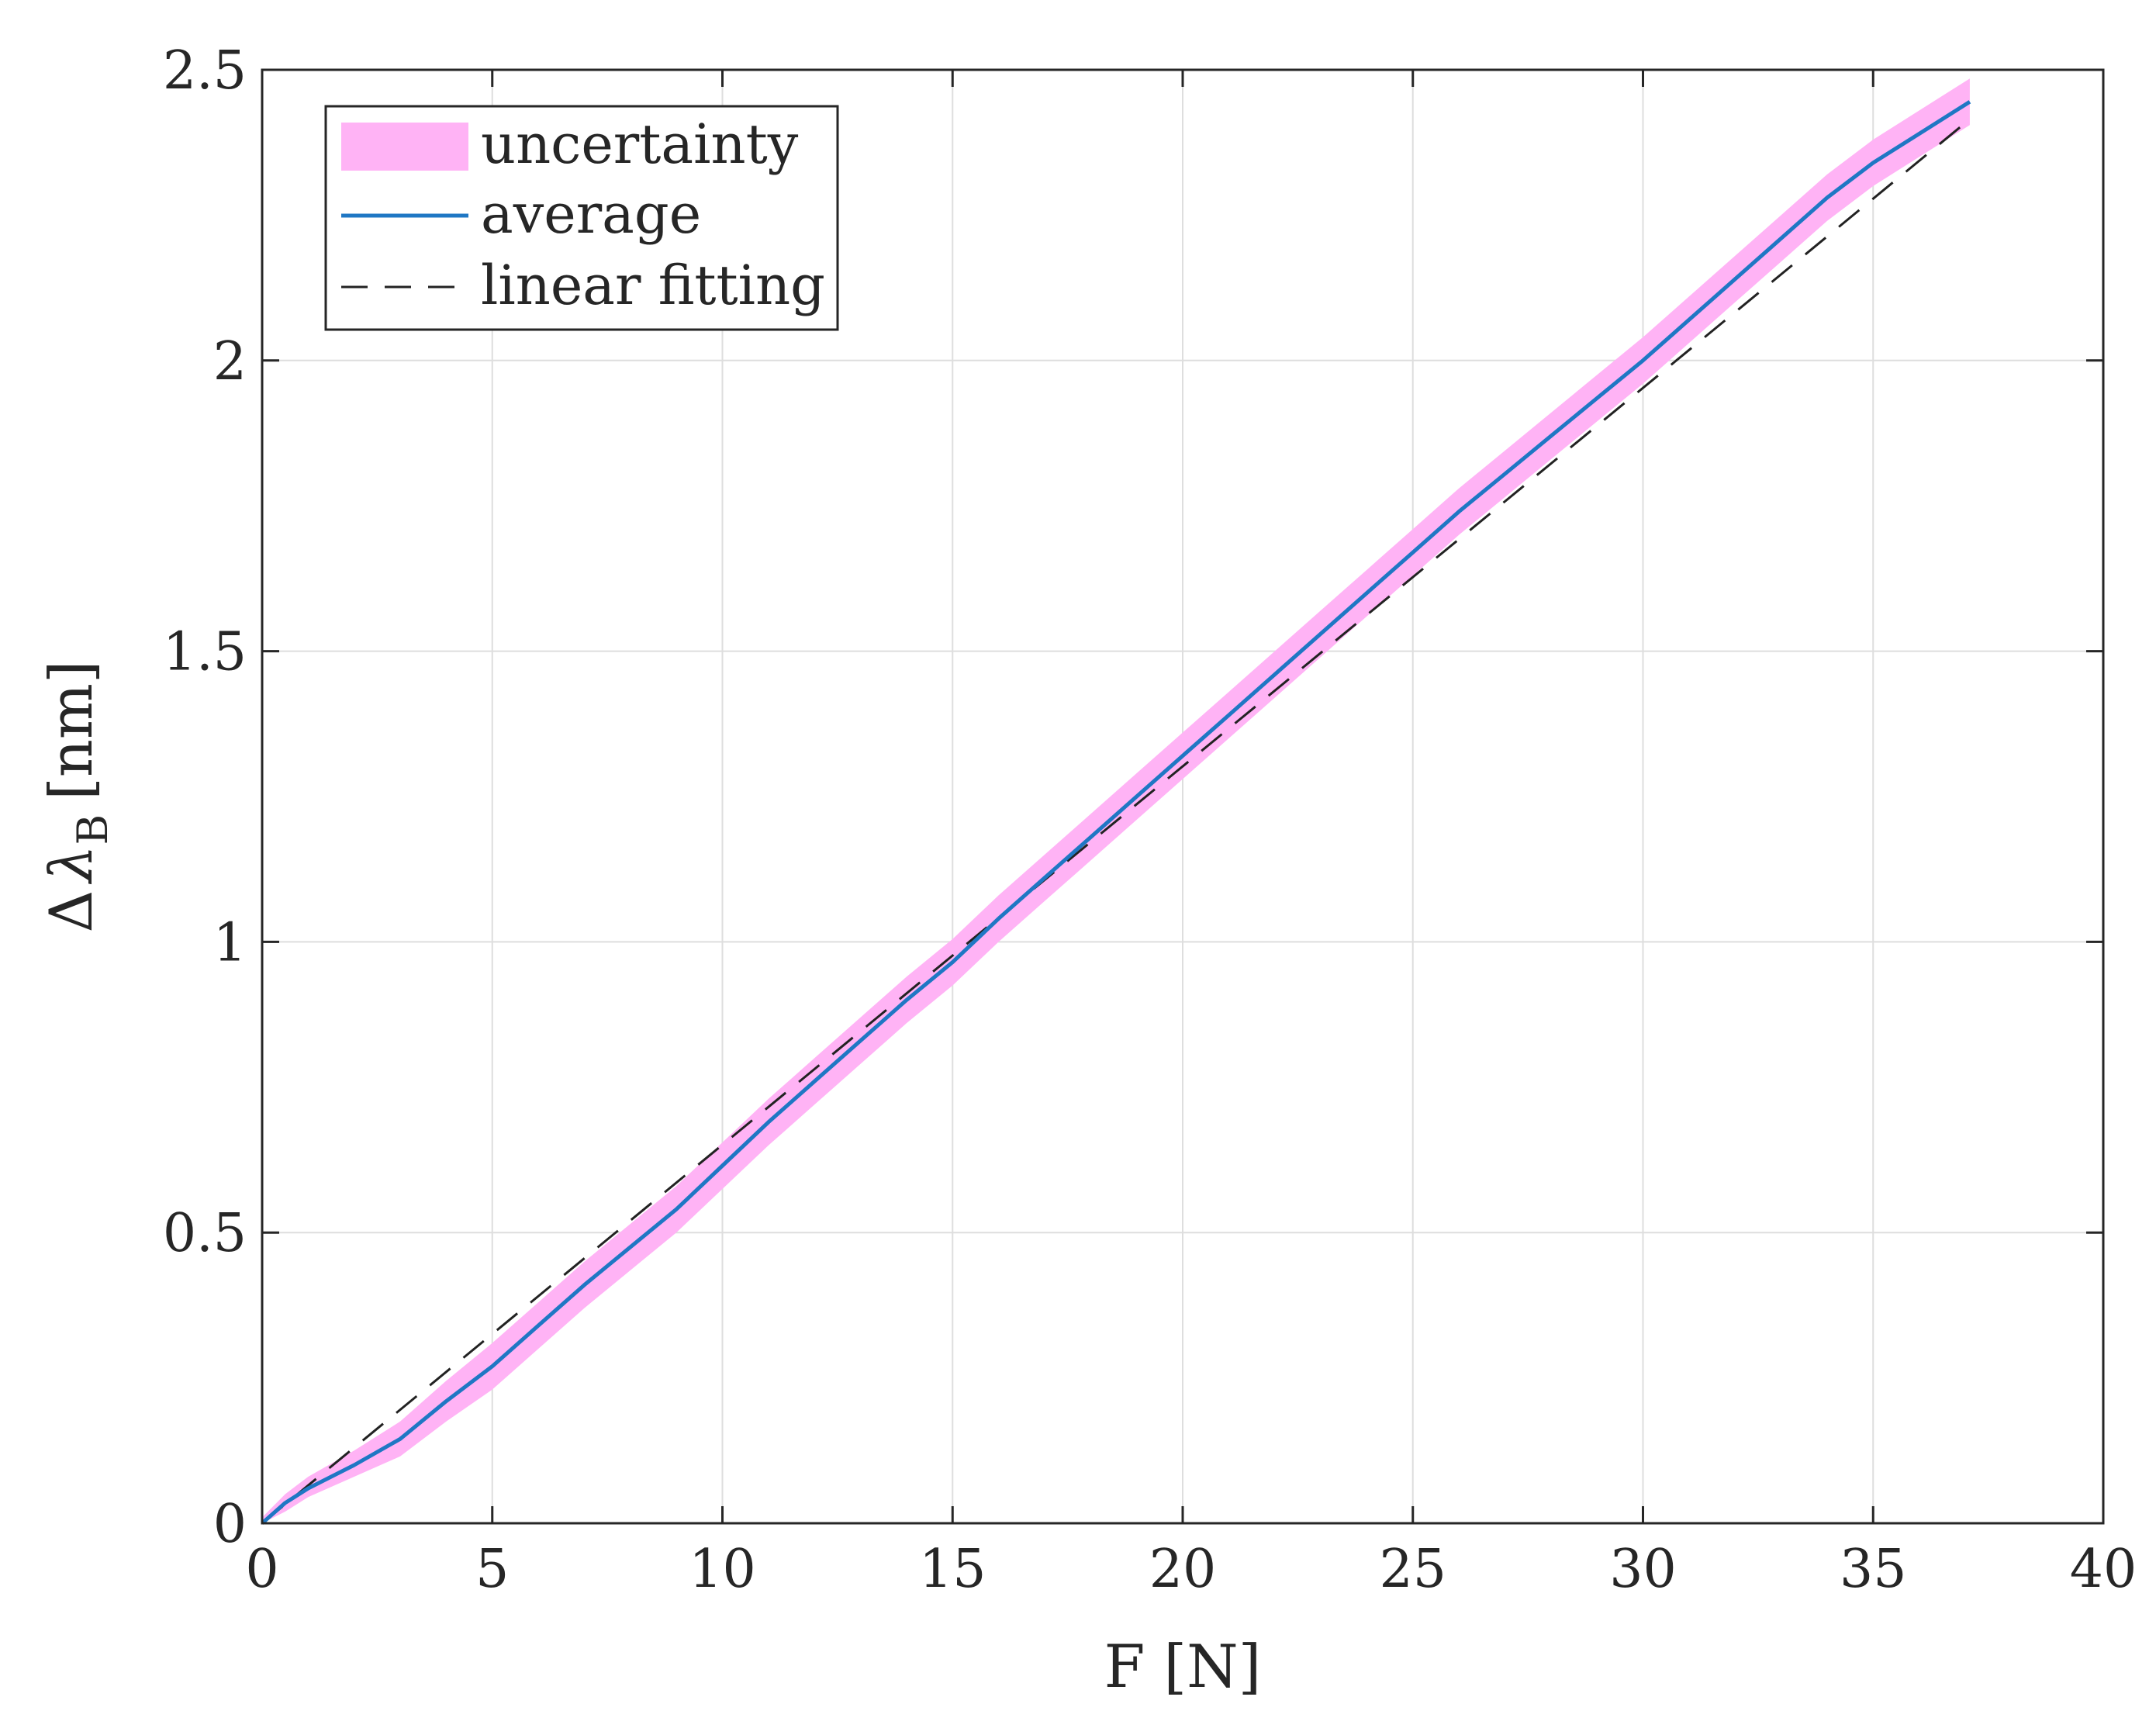 This screenshot has width=2156, height=1728. I want to click on x-tick-label: 20, so click(1183, 1569).